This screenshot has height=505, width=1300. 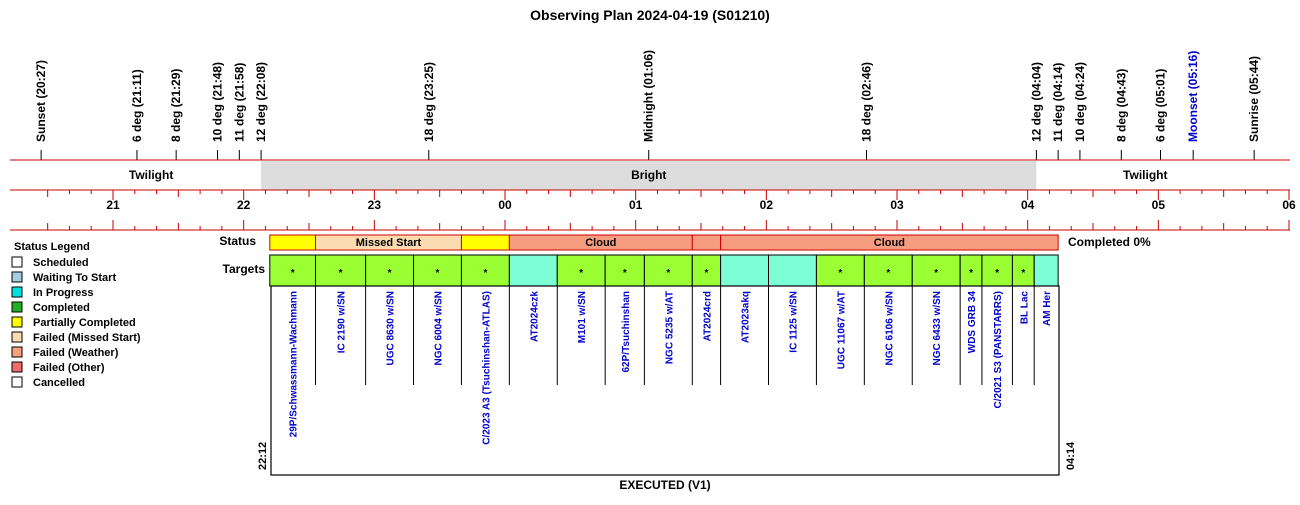 What do you see at coordinates (244, 205) in the screenshot?
I see `hour-tick-label: 22` at bounding box center [244, 205].